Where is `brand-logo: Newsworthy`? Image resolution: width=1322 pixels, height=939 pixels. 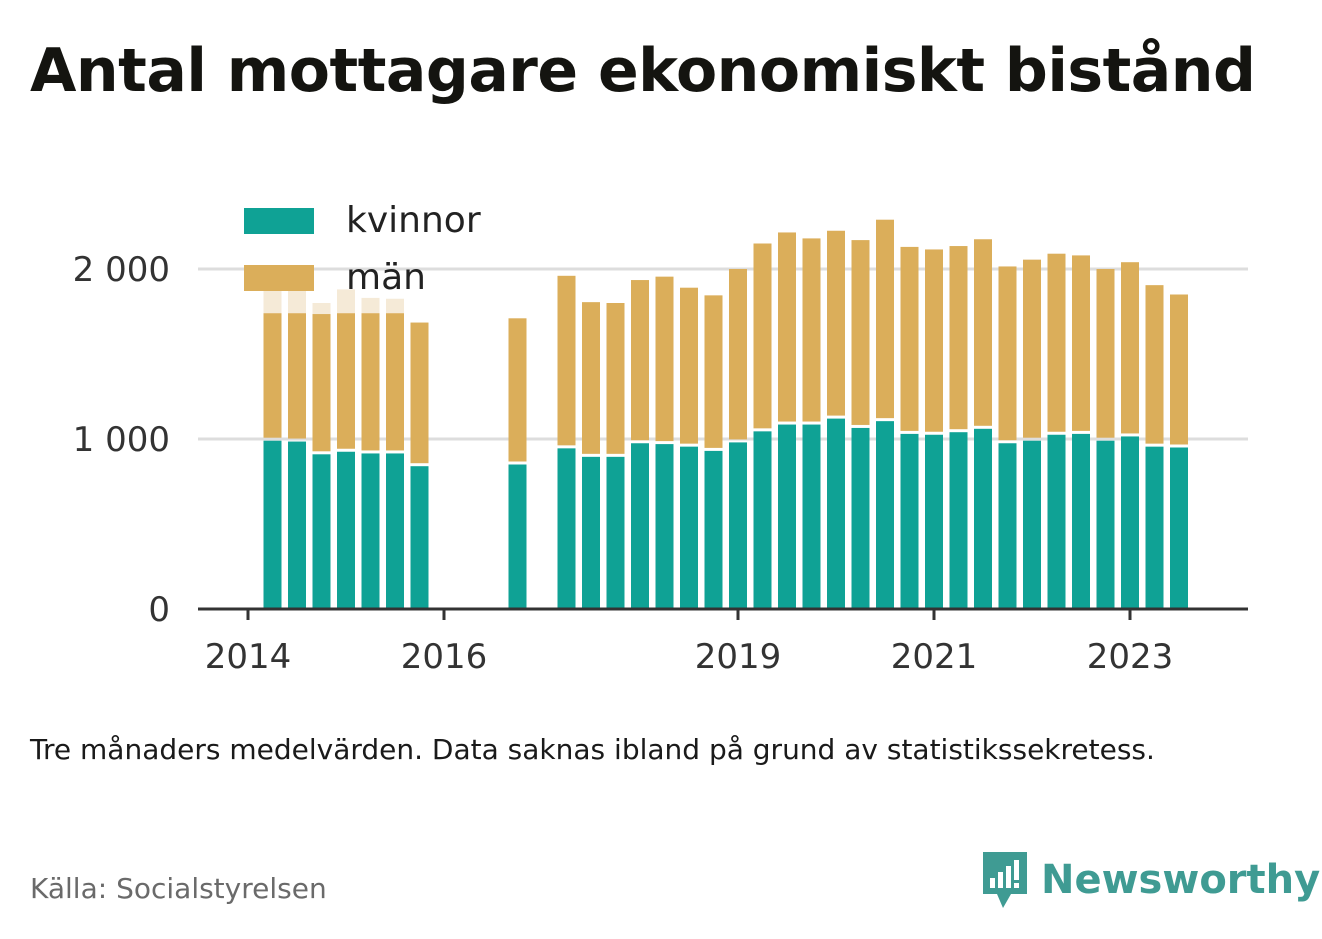 brand-logo: Newsworthy is located at coordinates (1150, 880).